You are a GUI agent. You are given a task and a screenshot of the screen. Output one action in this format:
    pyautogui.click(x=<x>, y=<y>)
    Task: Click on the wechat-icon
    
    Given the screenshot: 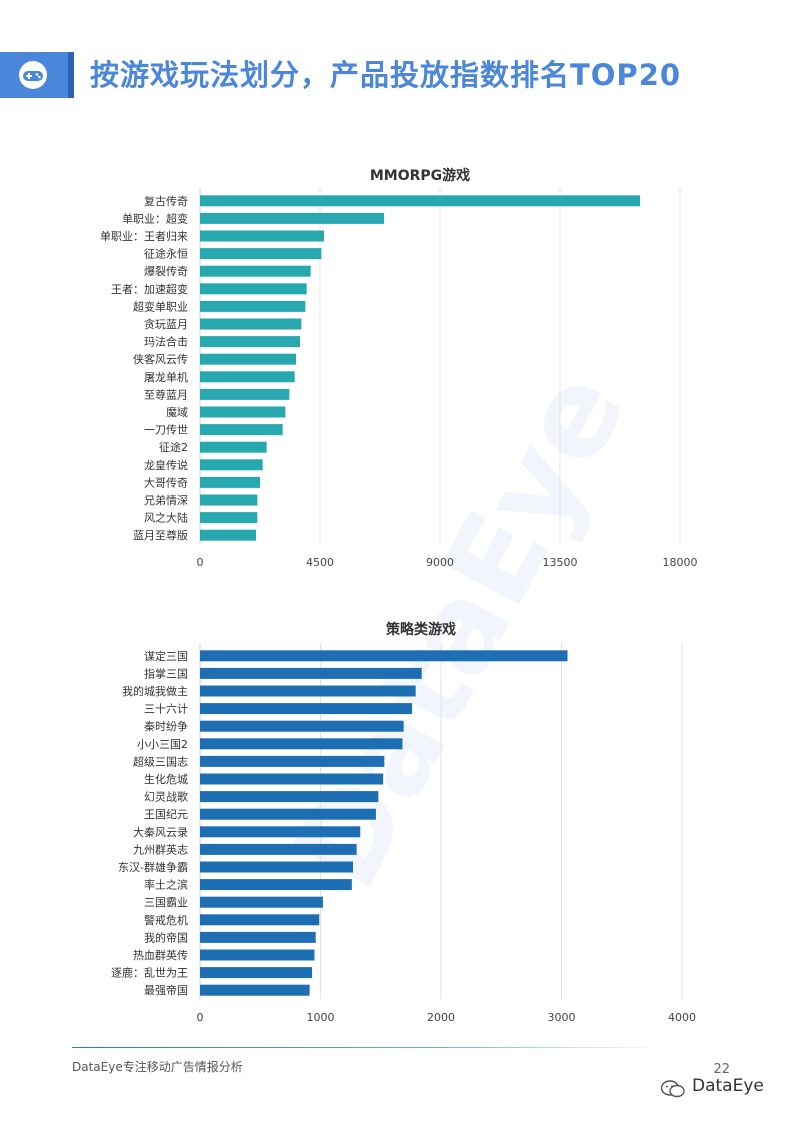 What is the action you would take?
    pyautogui.click(x=672, y=1089)
    